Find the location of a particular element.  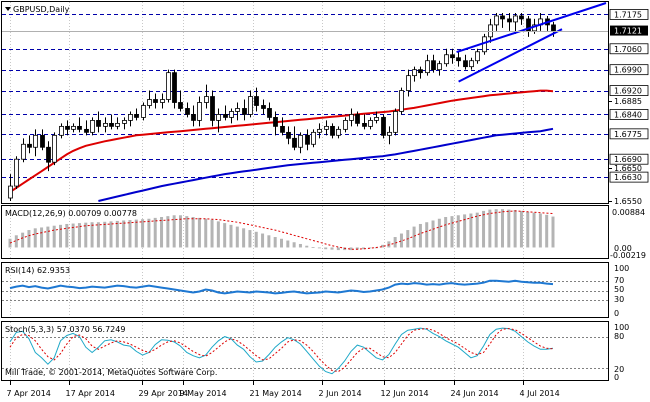

macd-plot is located at coordinates (281, 230).